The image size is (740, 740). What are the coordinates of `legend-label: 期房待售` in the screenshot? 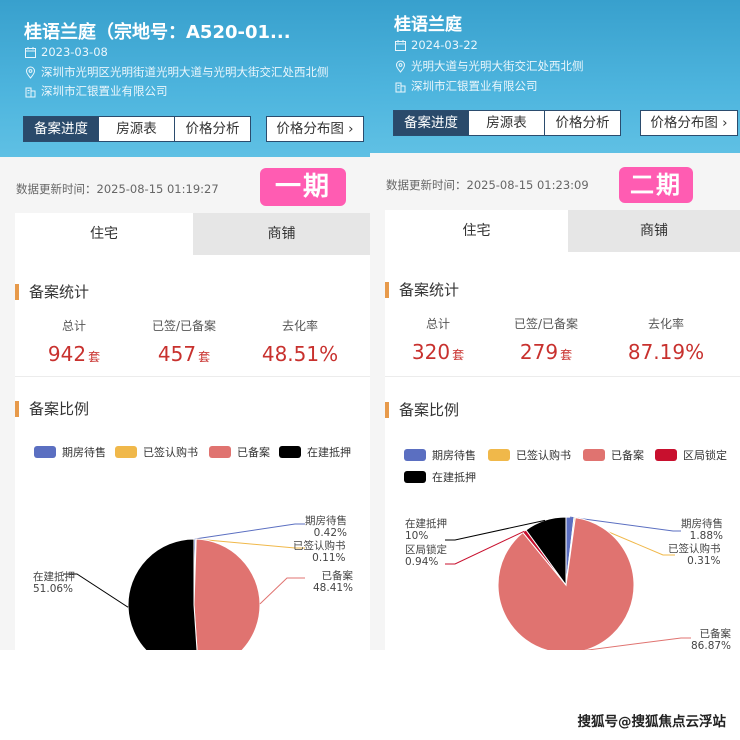 It's located at (454, 455).